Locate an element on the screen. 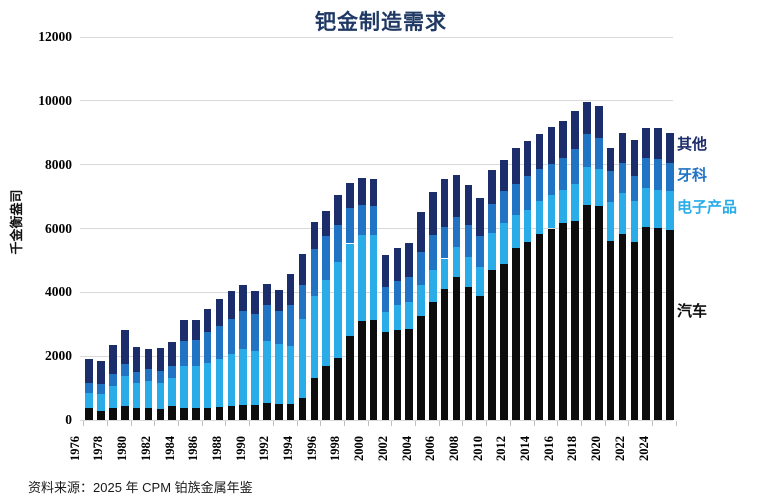 The height and width of the screenshot is (503, 762). legend-label-dental: 牙科 is located at coordinates (692, 175).